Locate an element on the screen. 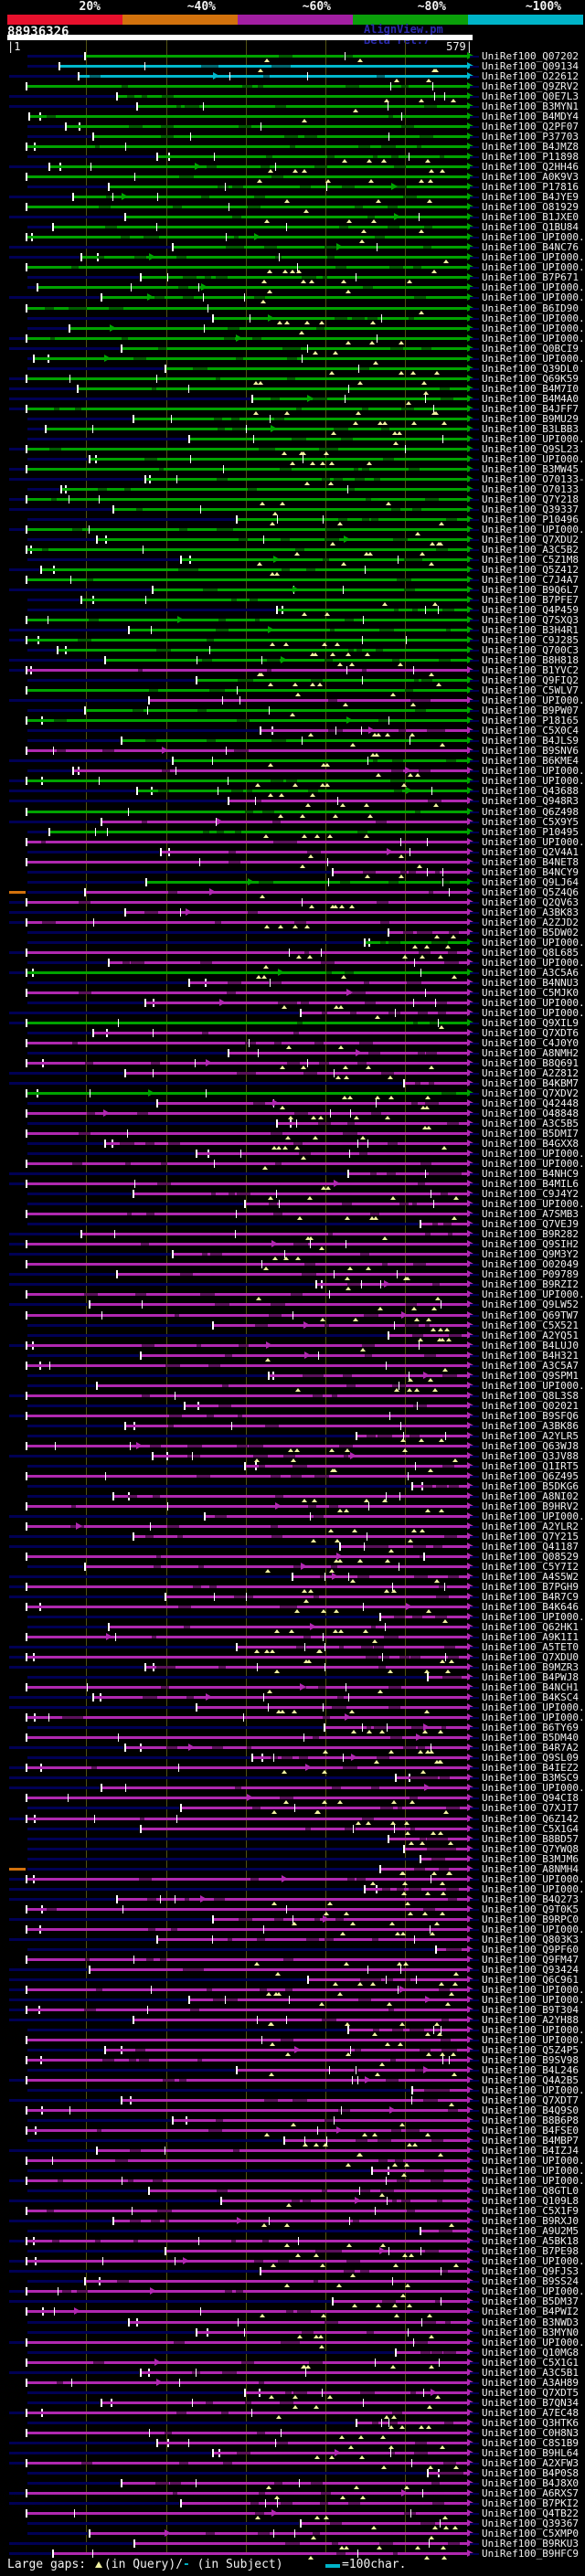  subject-id-link: UniRef100_B4GXX8 is located at coordinates (531, 1144).